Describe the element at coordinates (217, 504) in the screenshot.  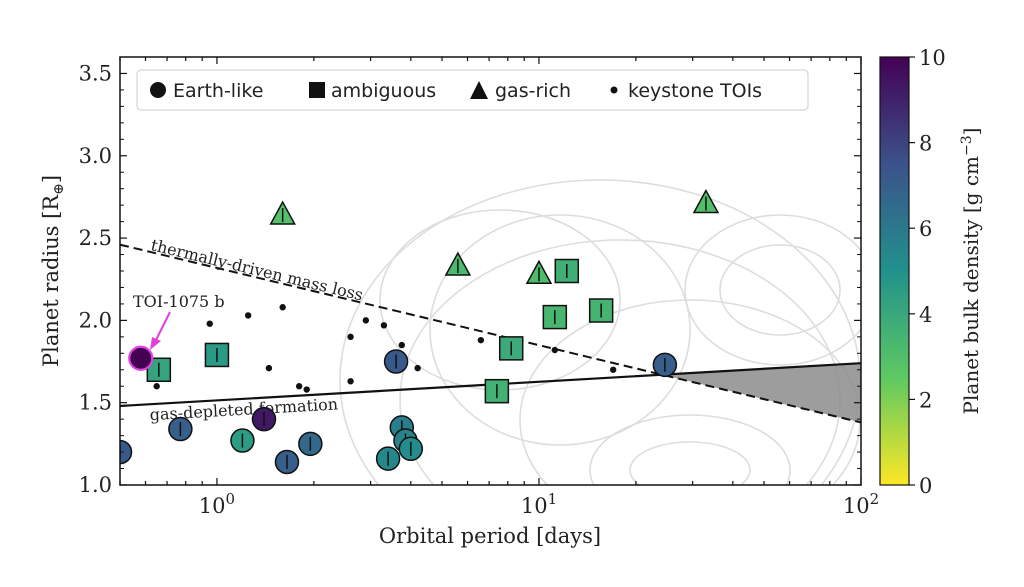
I see `x-tick-label-0: 10⁰` at that location.